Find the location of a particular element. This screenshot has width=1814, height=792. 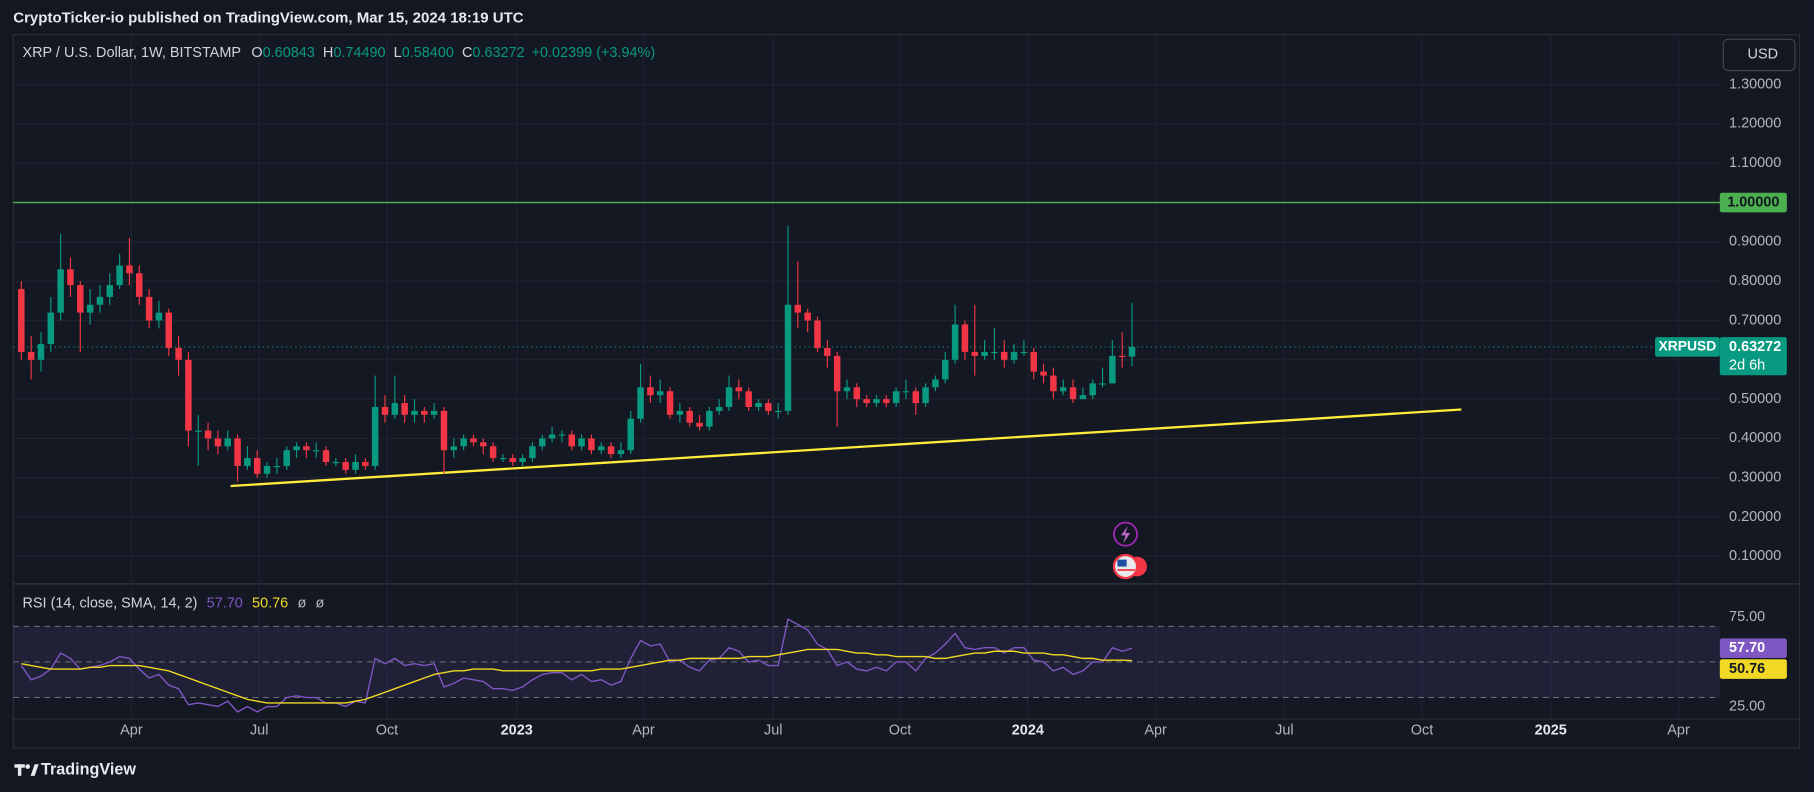

rsi-tick-label: 25.00 is located at coordinates (1747, 706).